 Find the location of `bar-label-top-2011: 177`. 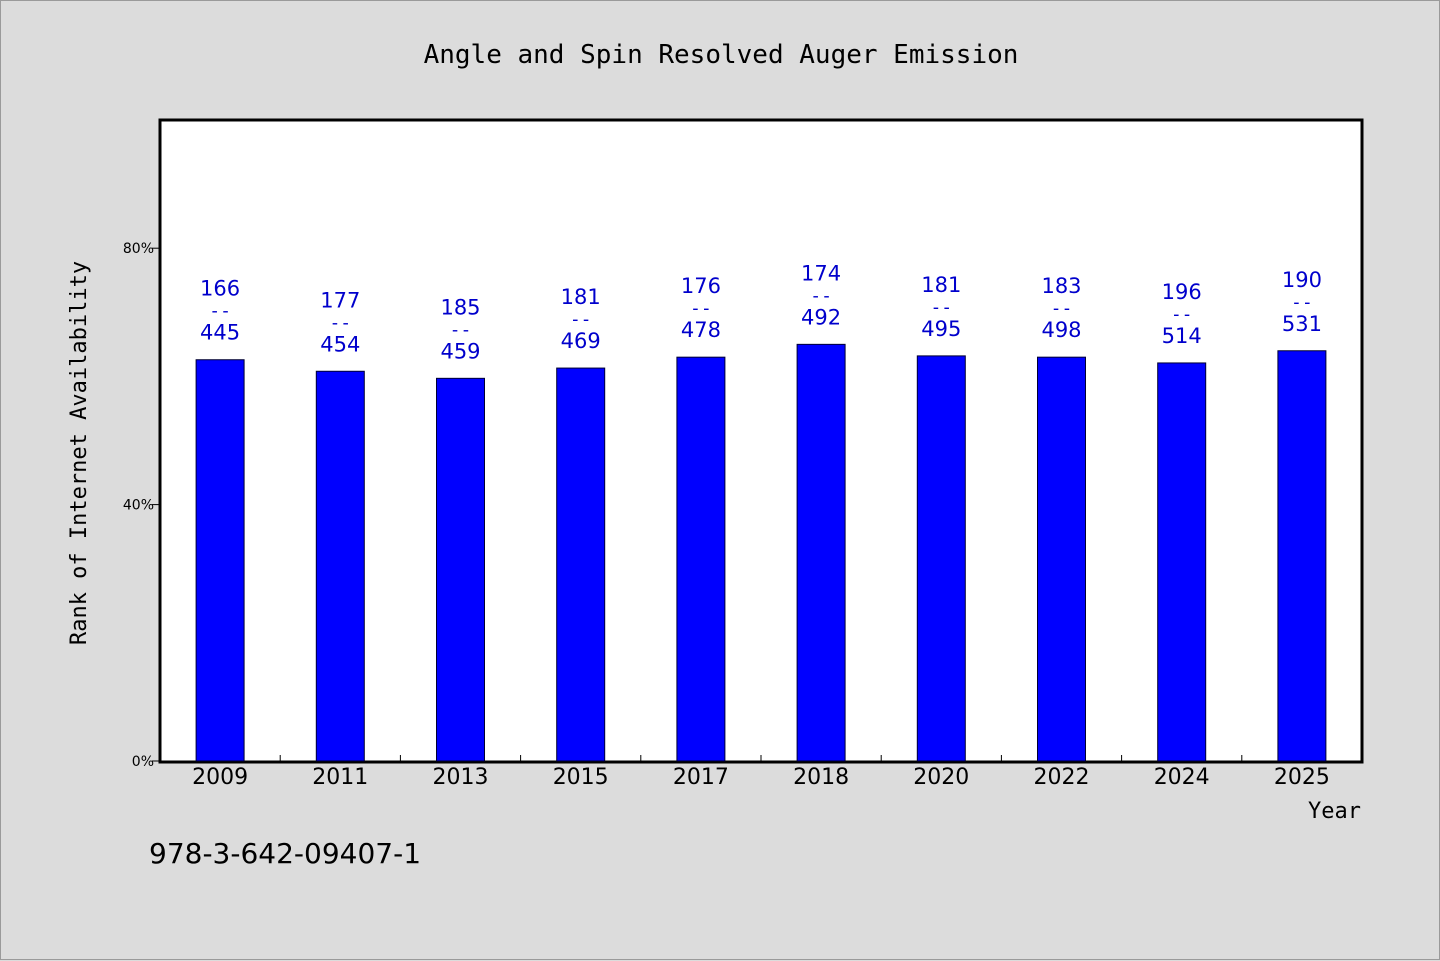

bar-label-top-2011: 177 is located at coordinates (340, 300).